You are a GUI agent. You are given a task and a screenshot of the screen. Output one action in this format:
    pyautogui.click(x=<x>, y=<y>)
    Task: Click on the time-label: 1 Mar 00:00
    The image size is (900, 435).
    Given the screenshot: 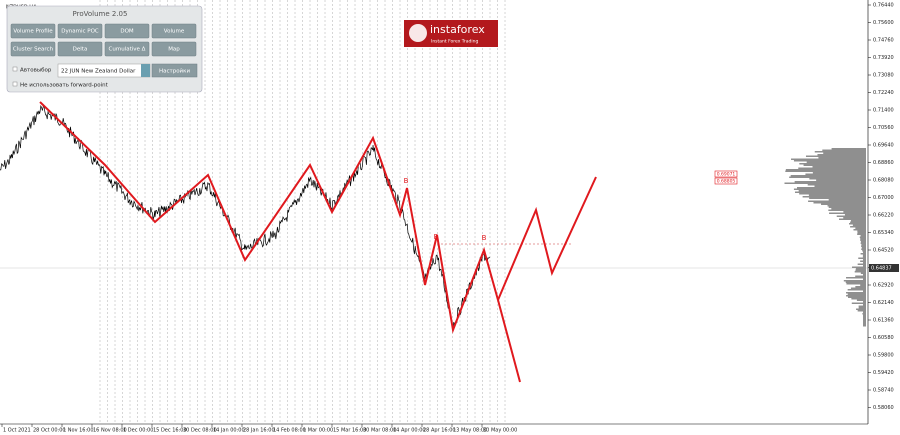 What is the action you would take?
    pyautogui.click(x=318, y=431)
    